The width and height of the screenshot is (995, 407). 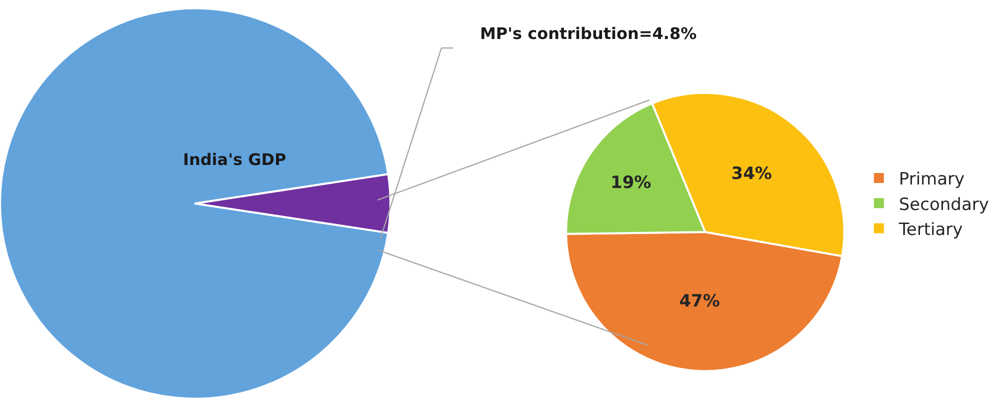 What do you see at coordinates (699, 301) in the screenshot?
I see `data-label: 47%` at bounding box center [699, 301].